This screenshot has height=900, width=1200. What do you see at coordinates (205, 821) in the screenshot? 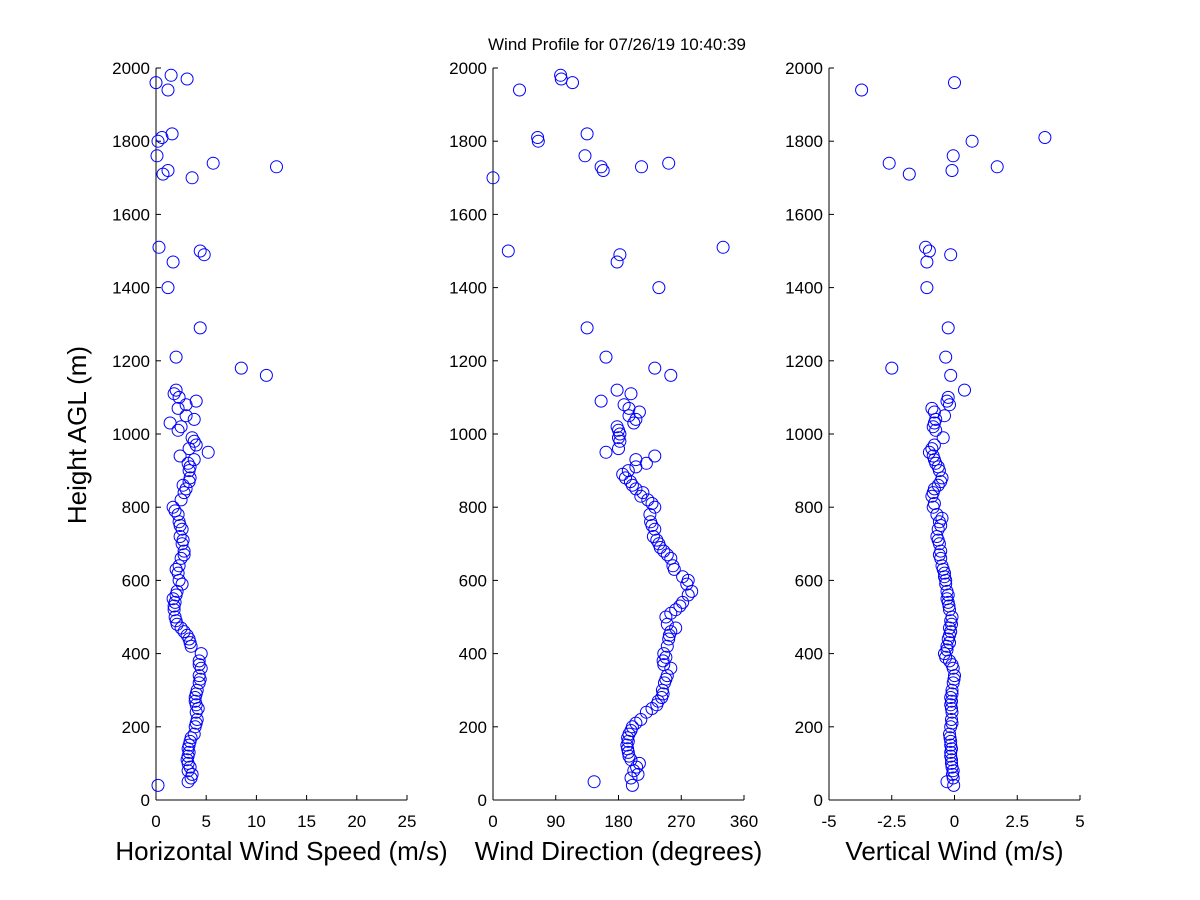
I see `x-tick-label: 5` at bounding box center [205, 821].